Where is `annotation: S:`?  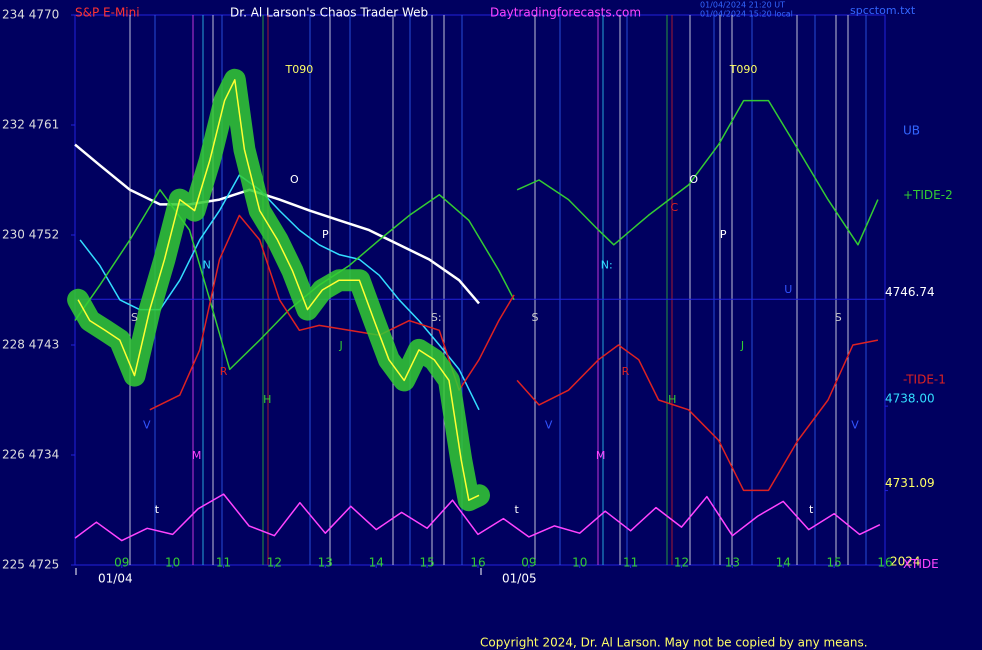
annotation: S: is located at coordinates (436, 317).